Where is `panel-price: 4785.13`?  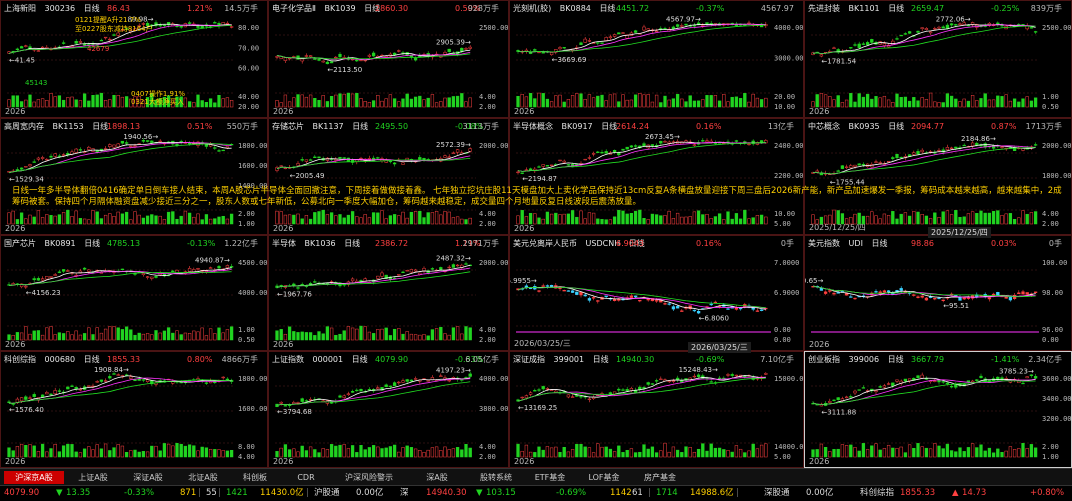
panel-price: 4785.13 is located at coordinates (124, 243).